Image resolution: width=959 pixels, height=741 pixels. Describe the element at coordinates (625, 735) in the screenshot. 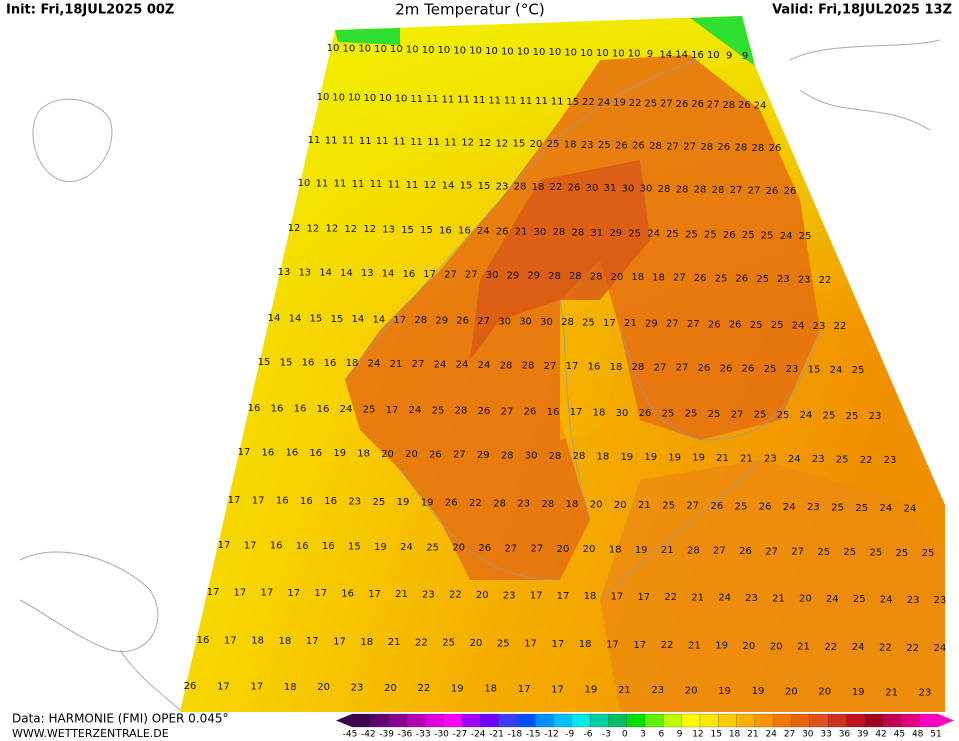

I see `legend-label: 0` at that location.